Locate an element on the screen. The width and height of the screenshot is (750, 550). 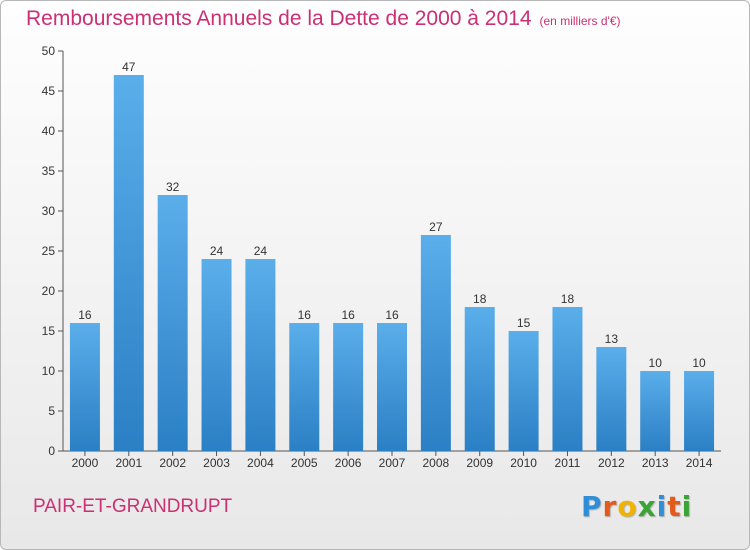
x-tick-label: 2004 is located at coordinates (260, 463).